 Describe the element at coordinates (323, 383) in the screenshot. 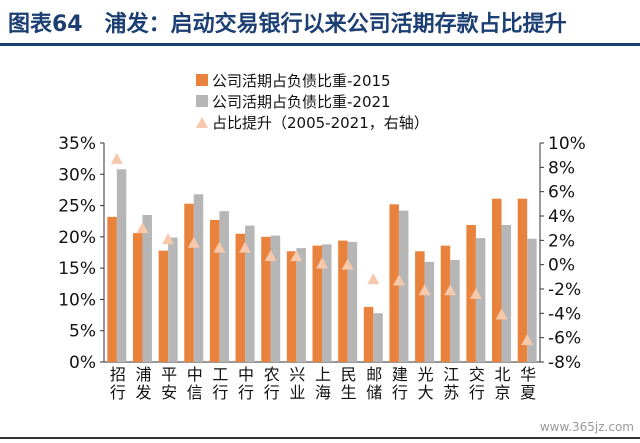

I see `category-label: 上海` at that location.